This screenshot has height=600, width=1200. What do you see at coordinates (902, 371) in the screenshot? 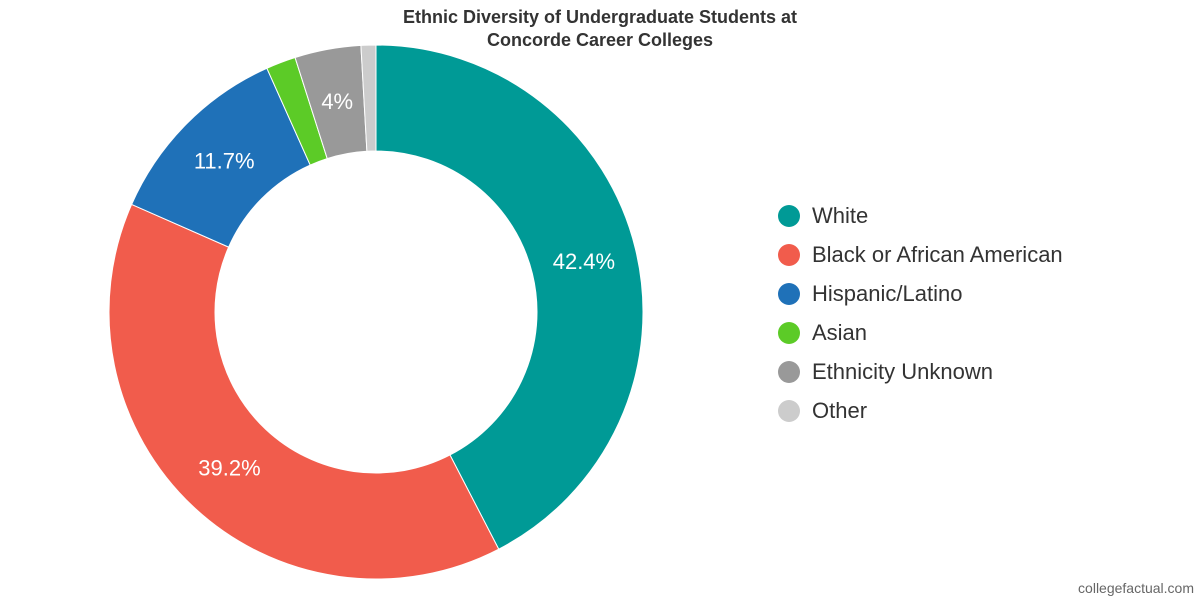
I see `legend-label: Ethnicity Unknown` at bounding box center [902, 371].